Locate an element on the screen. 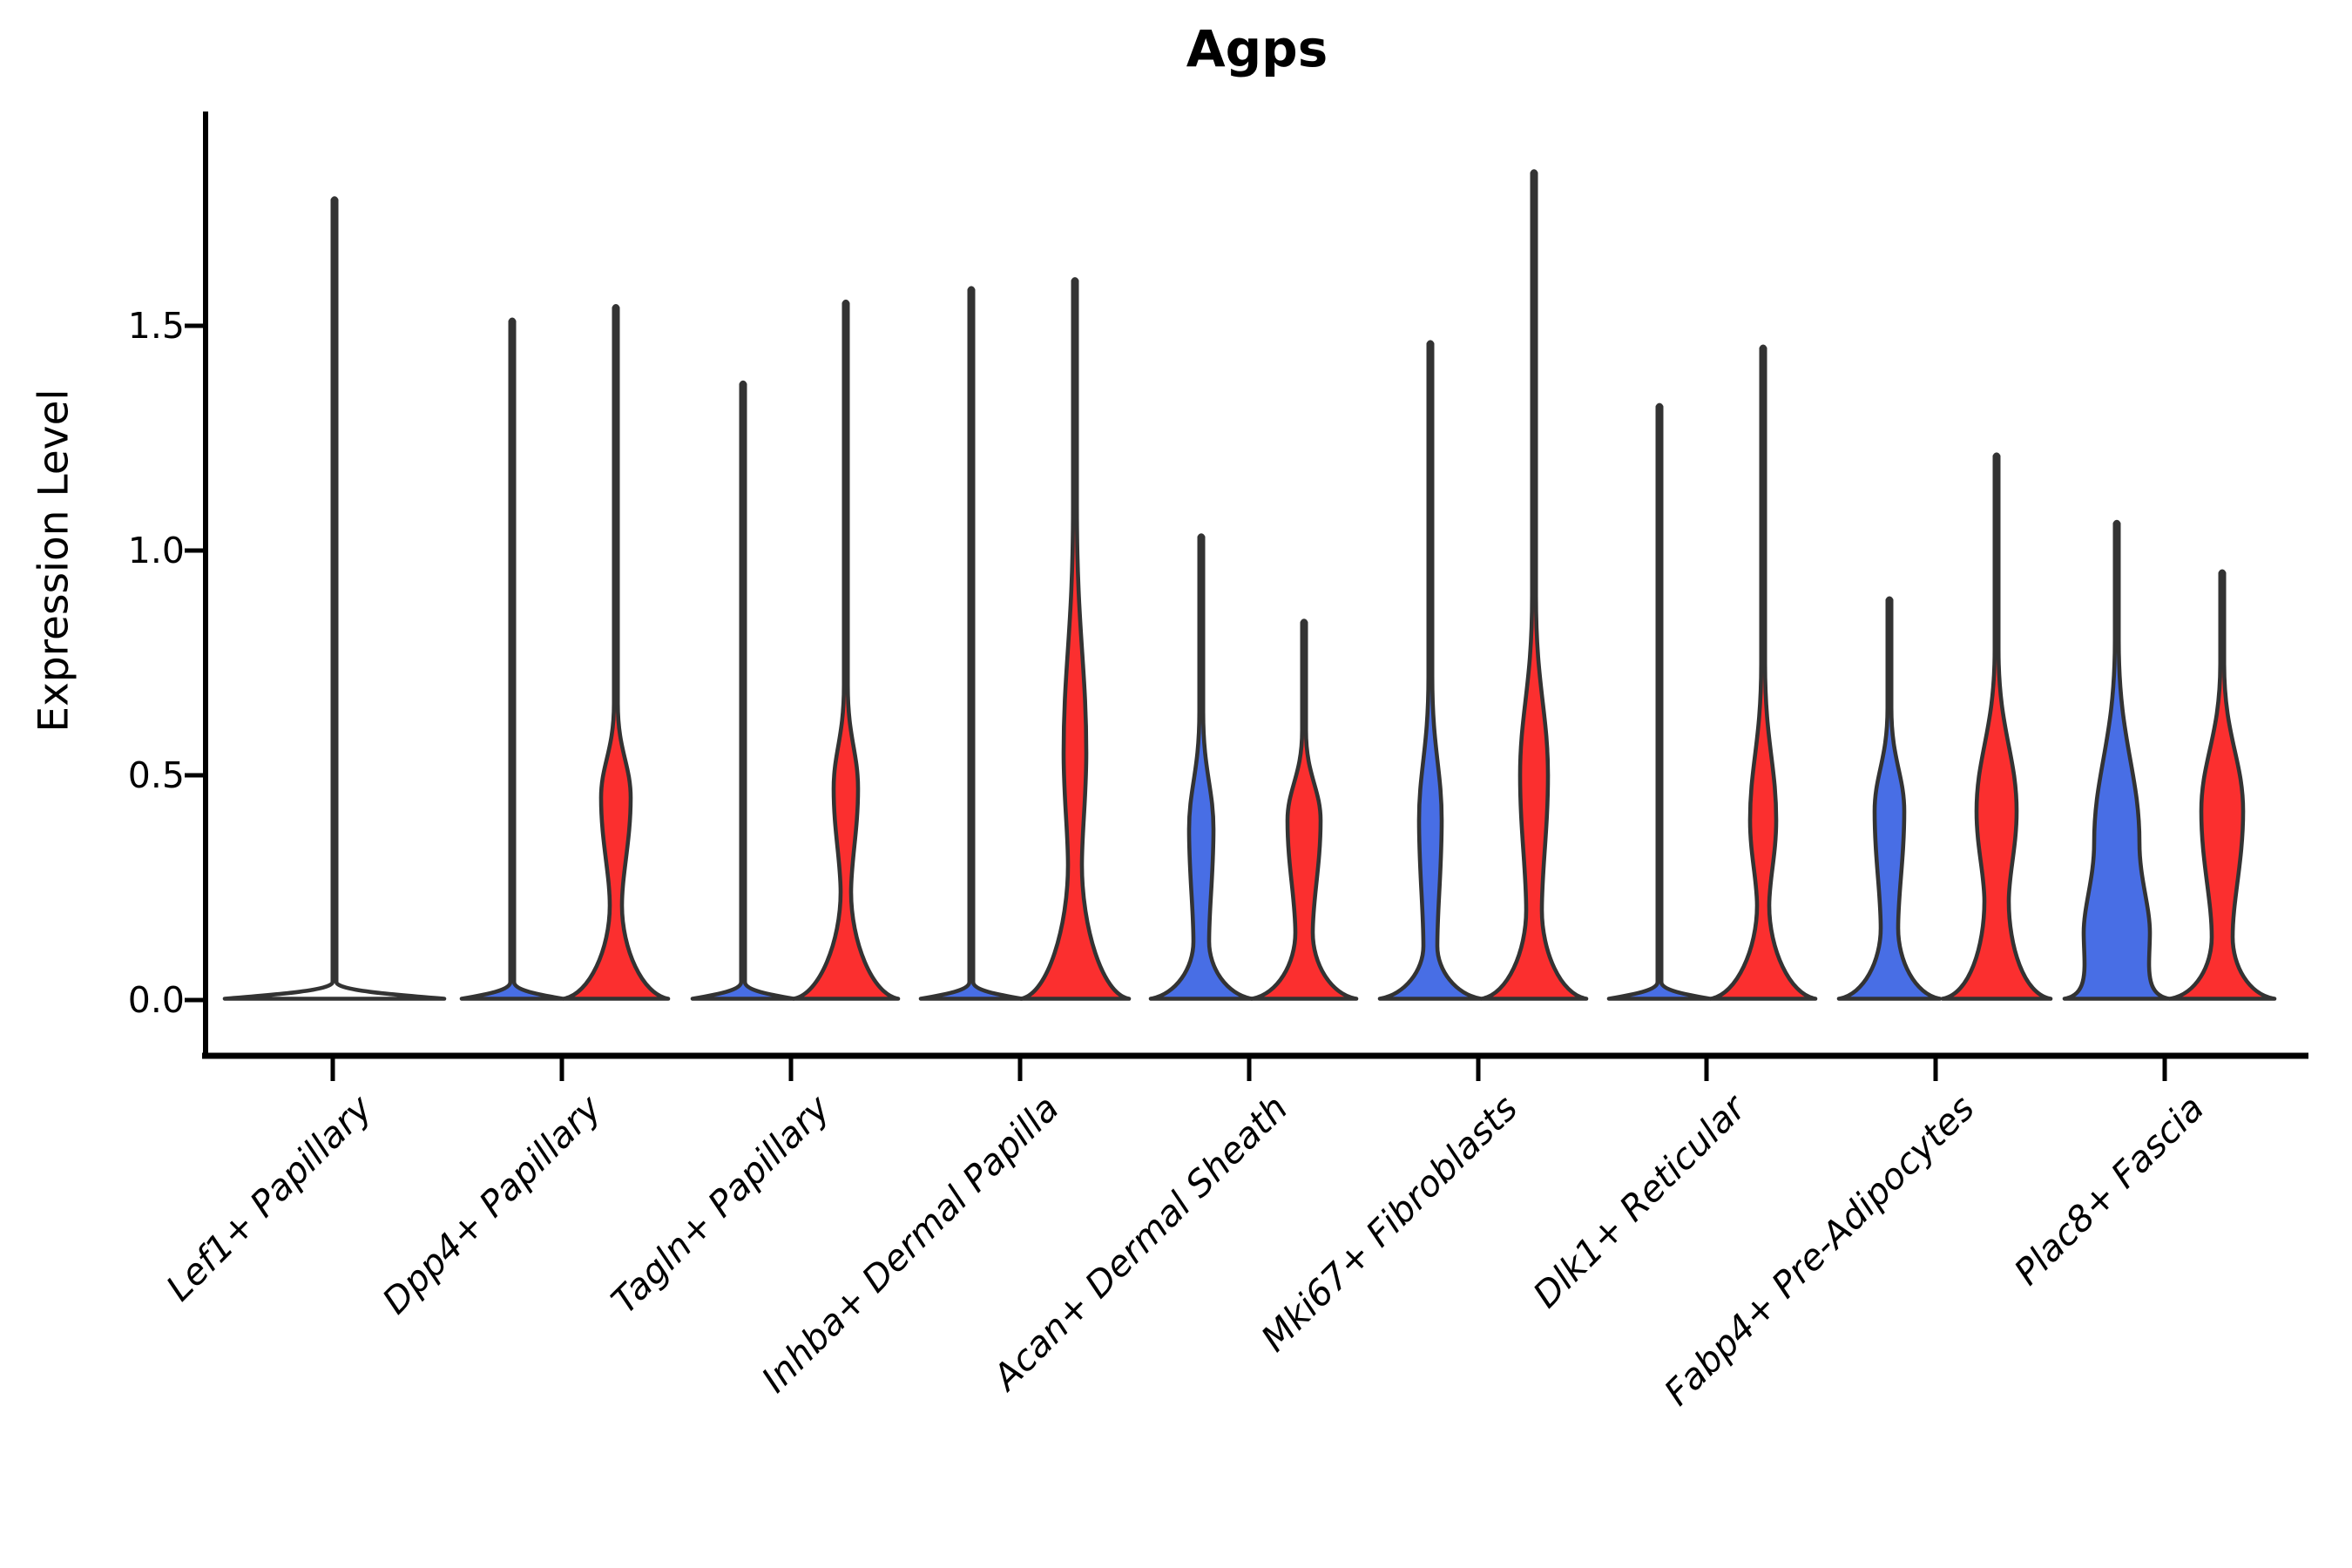 The image size is (2352, 1568). violin-acan-dermal-sheath-blue is located at coordinates (1201, 767).